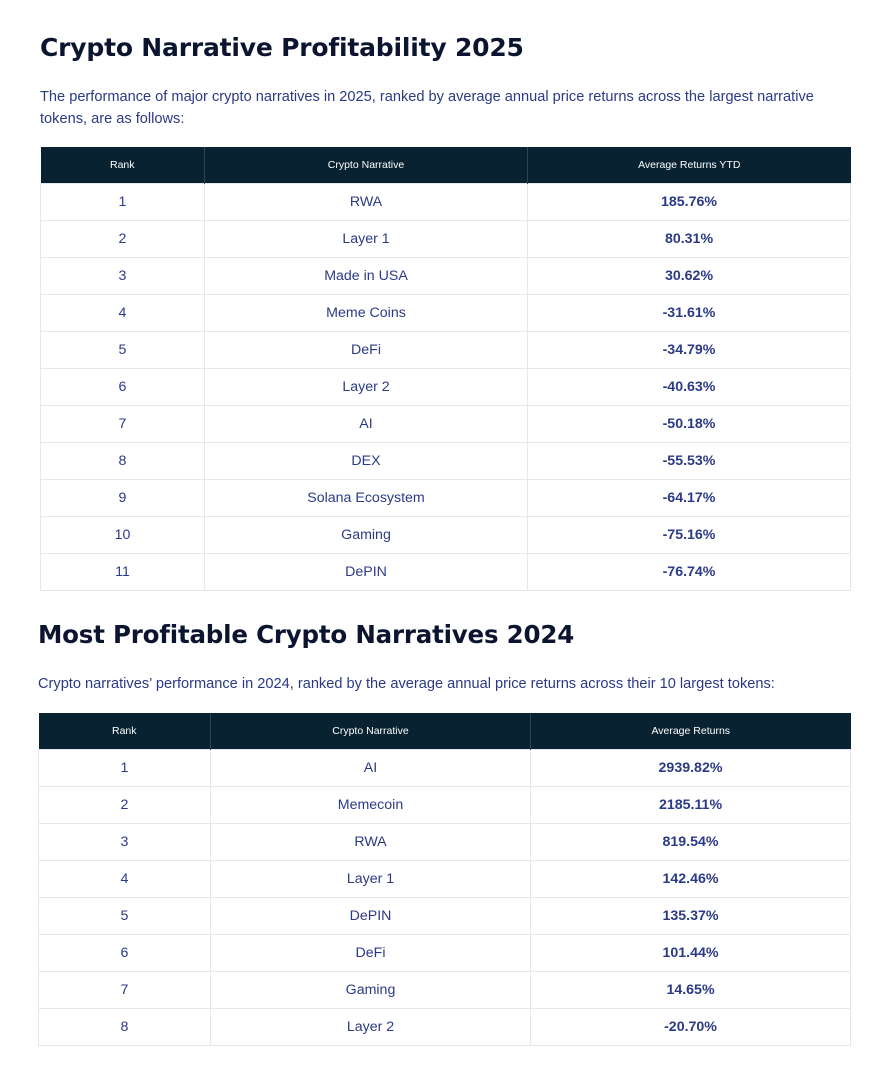 The height and width of the screenshot is (1086, 885). I want to click on table-row: 6 DeFi 101.44%, so click(444, 953).